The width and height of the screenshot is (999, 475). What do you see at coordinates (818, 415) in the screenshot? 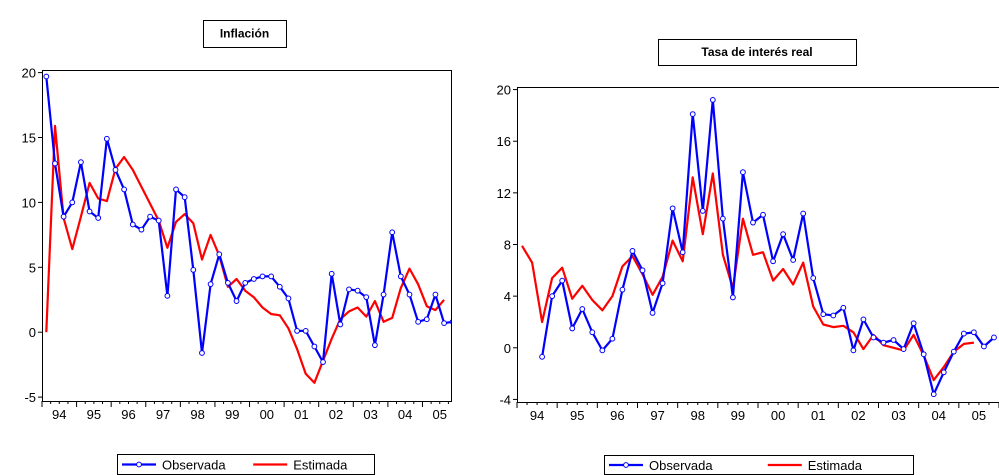
I see `tasa-interes-x-tick-label: 01` at bounding box center [818, 415].